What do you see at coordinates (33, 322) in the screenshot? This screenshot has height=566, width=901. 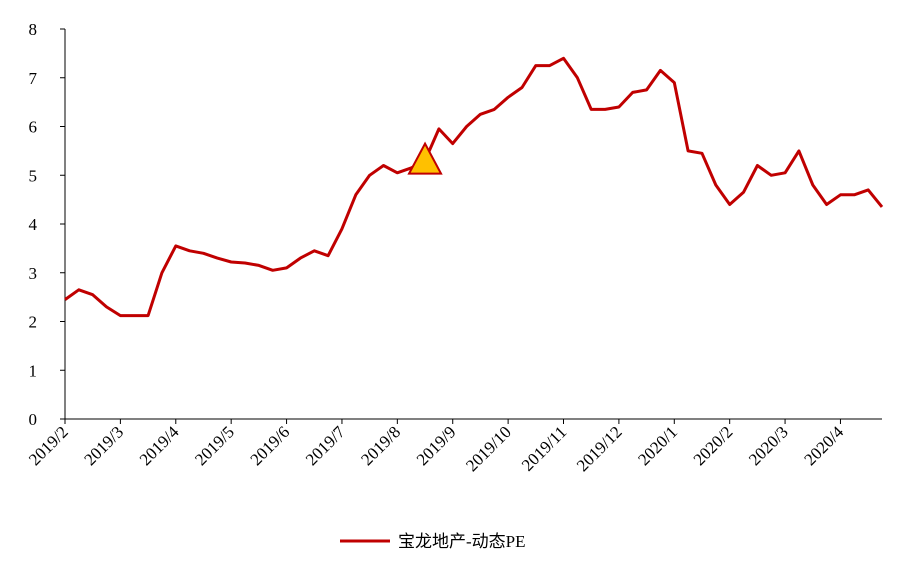 I see `y-tick-label: 2` at bounding box center [33, 322].